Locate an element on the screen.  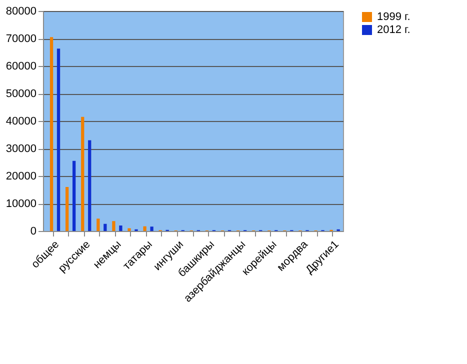
y-tick-label: 60000 is located at coordinates (21, 66).